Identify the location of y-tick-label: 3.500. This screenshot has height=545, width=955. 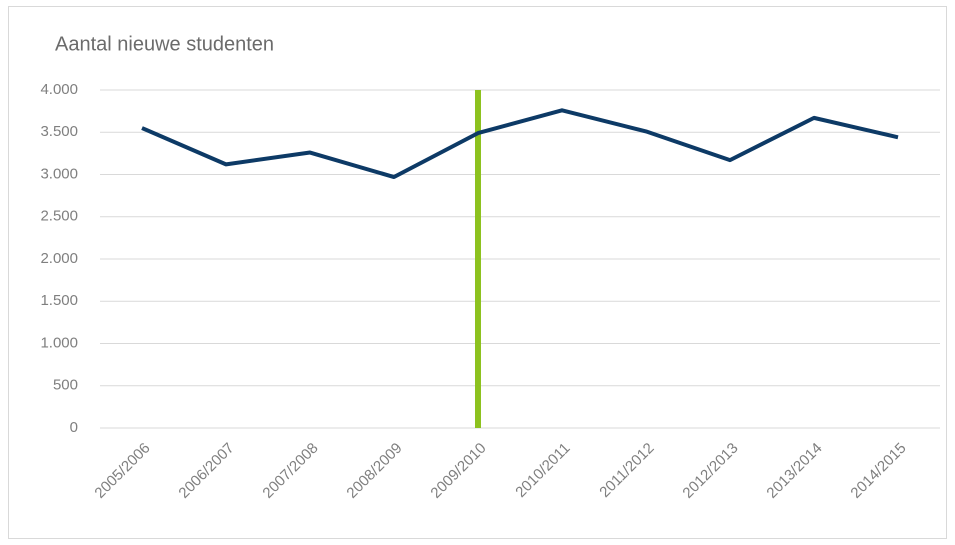
(59, 131).